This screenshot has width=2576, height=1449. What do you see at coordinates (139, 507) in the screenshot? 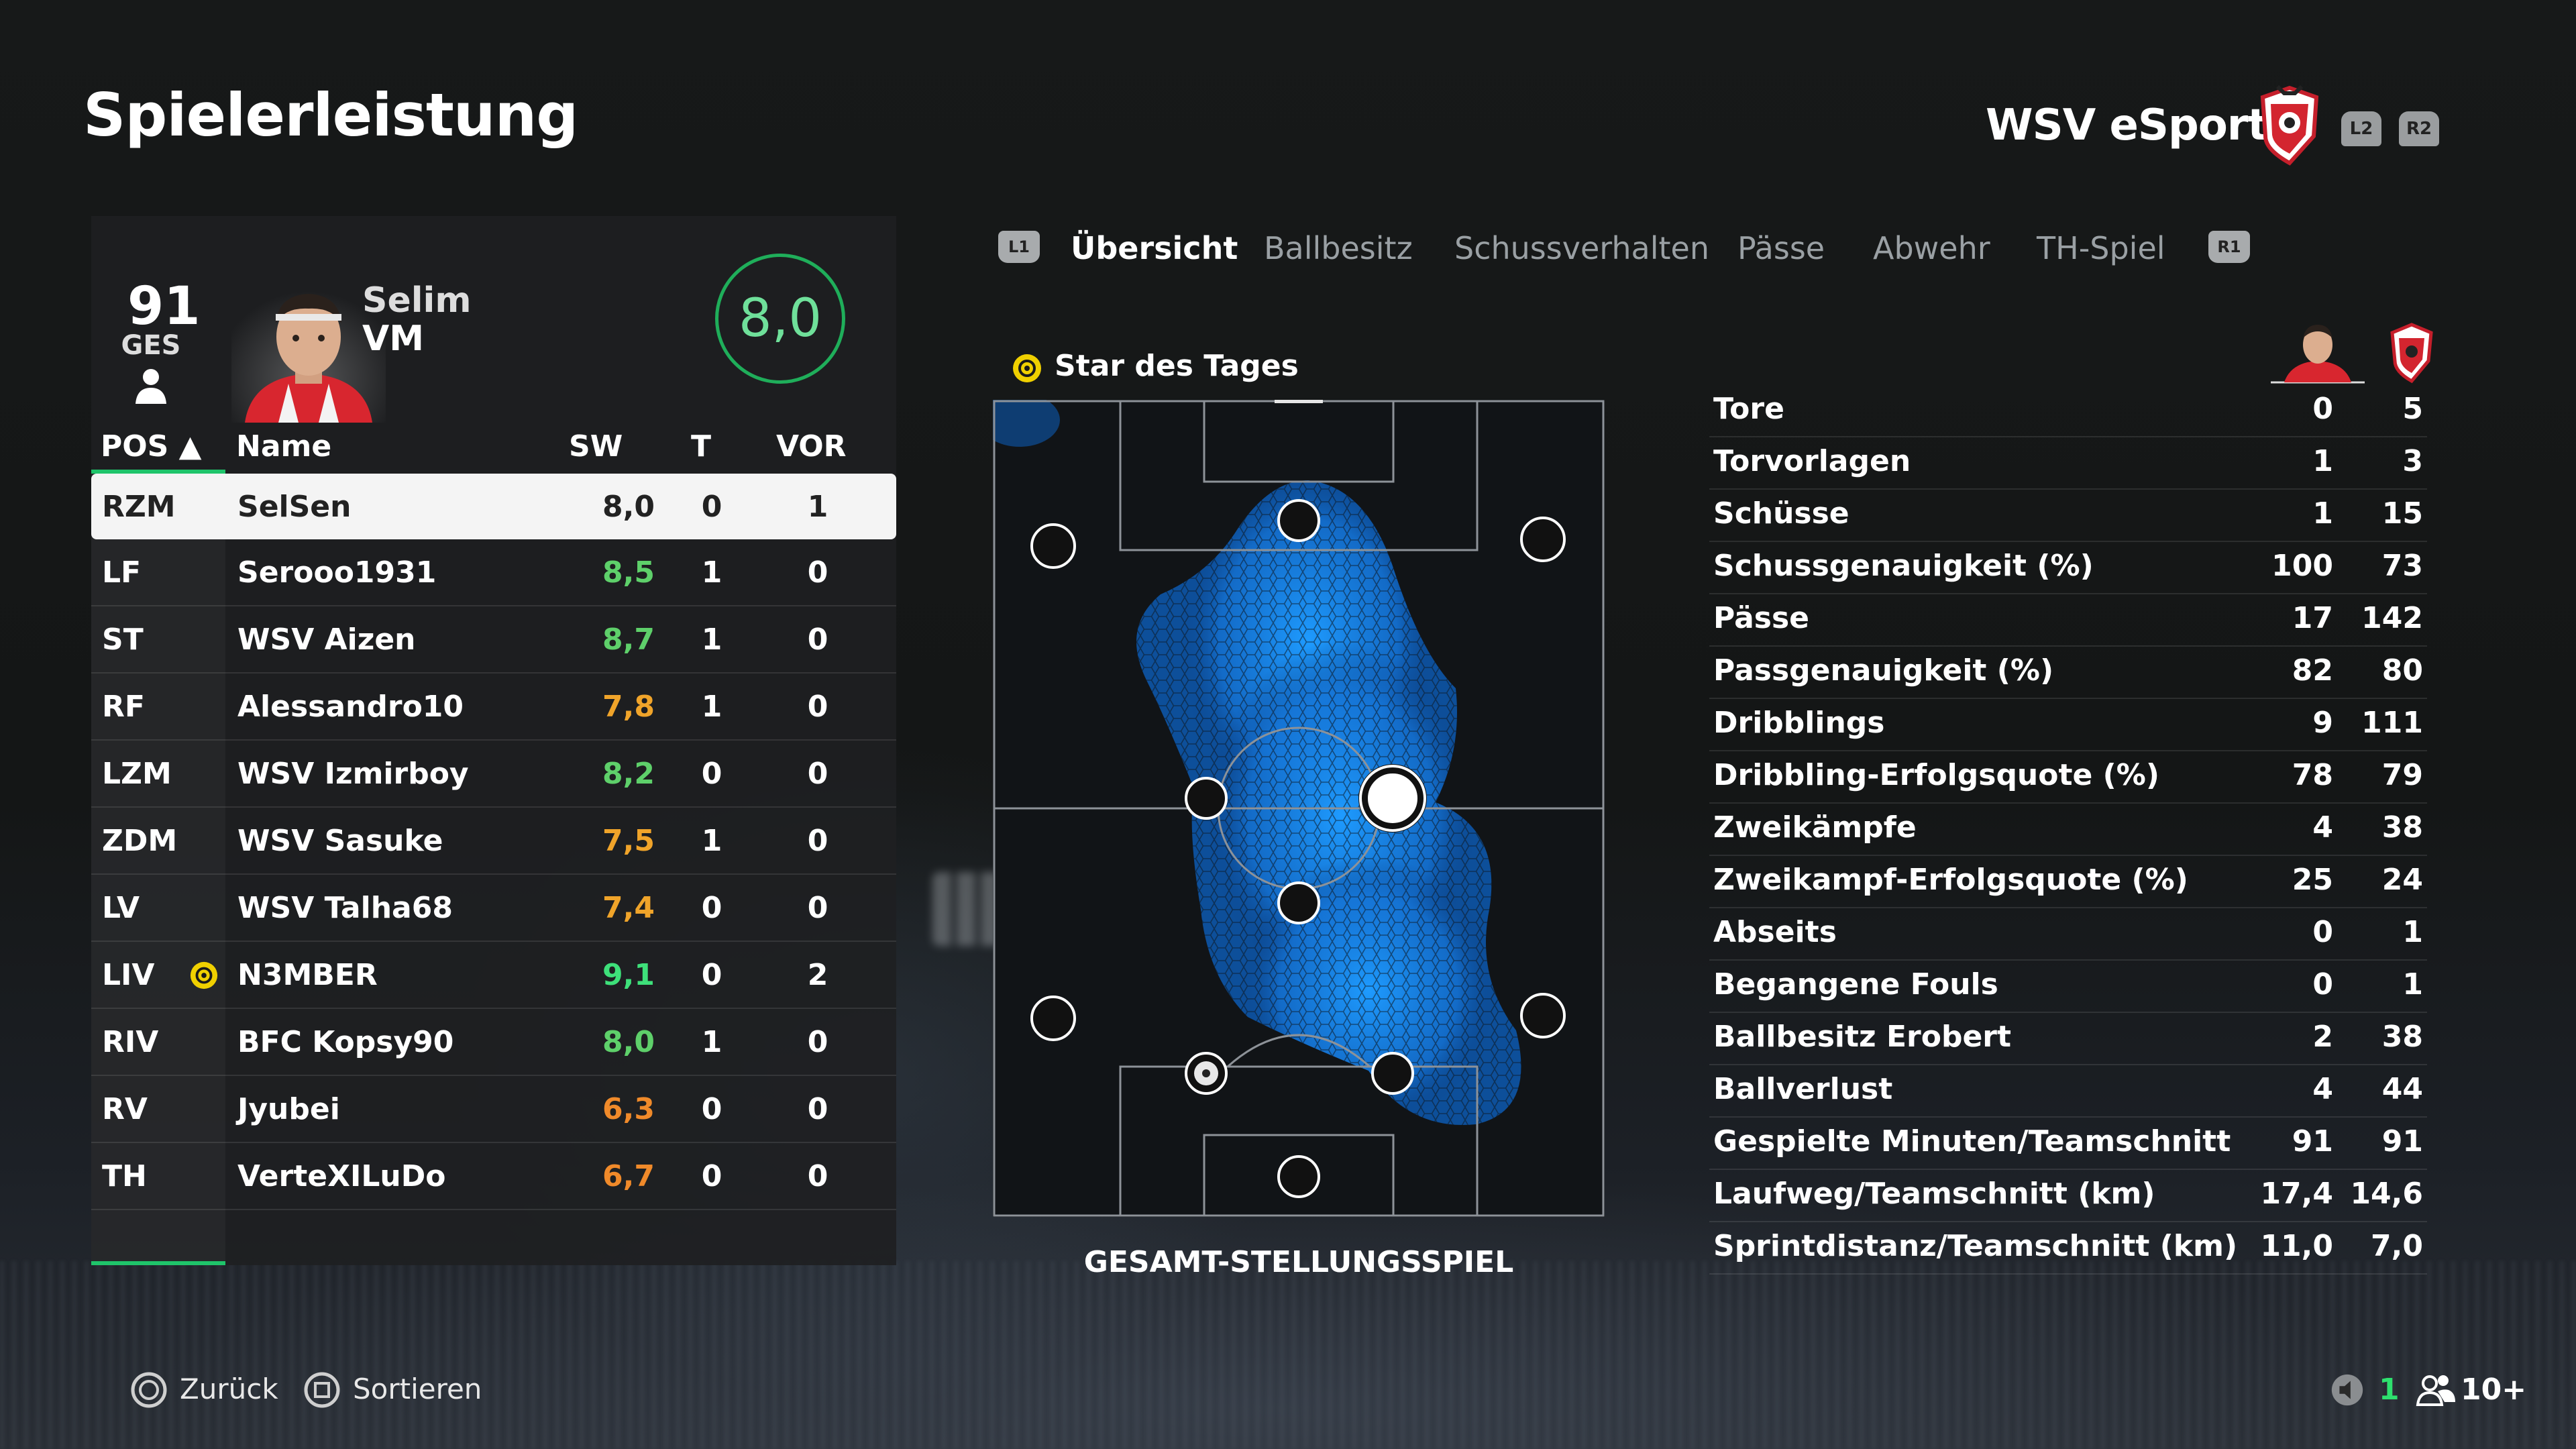
I see `row-position: RZM` at bounding box center [139, 507].